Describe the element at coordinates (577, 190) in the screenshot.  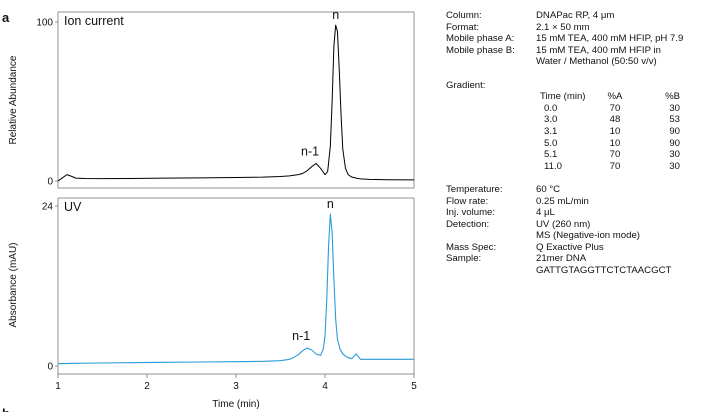
I see `param-row: Temperature: 60 °C` at that location.